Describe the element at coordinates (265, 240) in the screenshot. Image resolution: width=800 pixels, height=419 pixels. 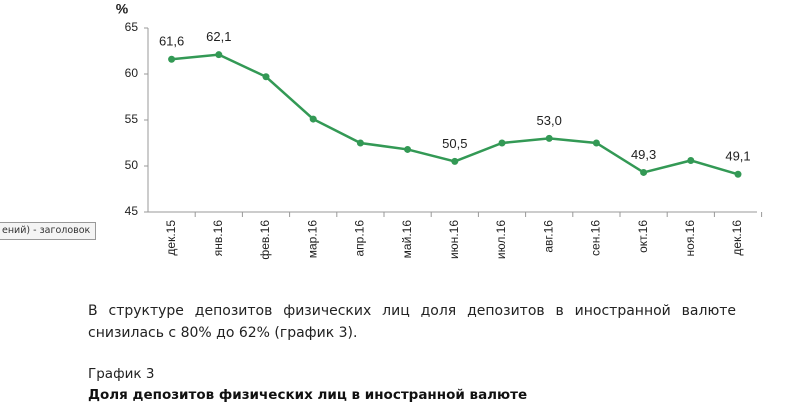
I see `x-tick-label: фев.16` at that location.